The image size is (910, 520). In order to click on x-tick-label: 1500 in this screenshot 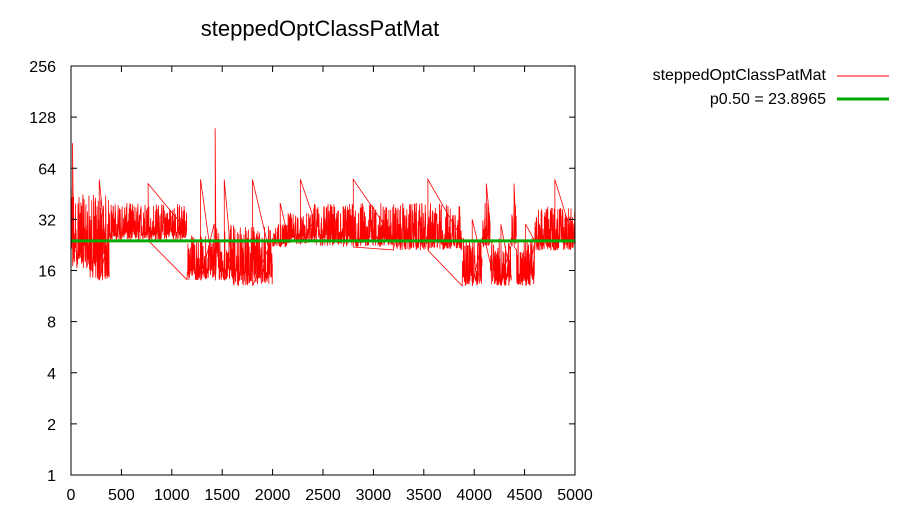, I will do `click(222, 495)`.